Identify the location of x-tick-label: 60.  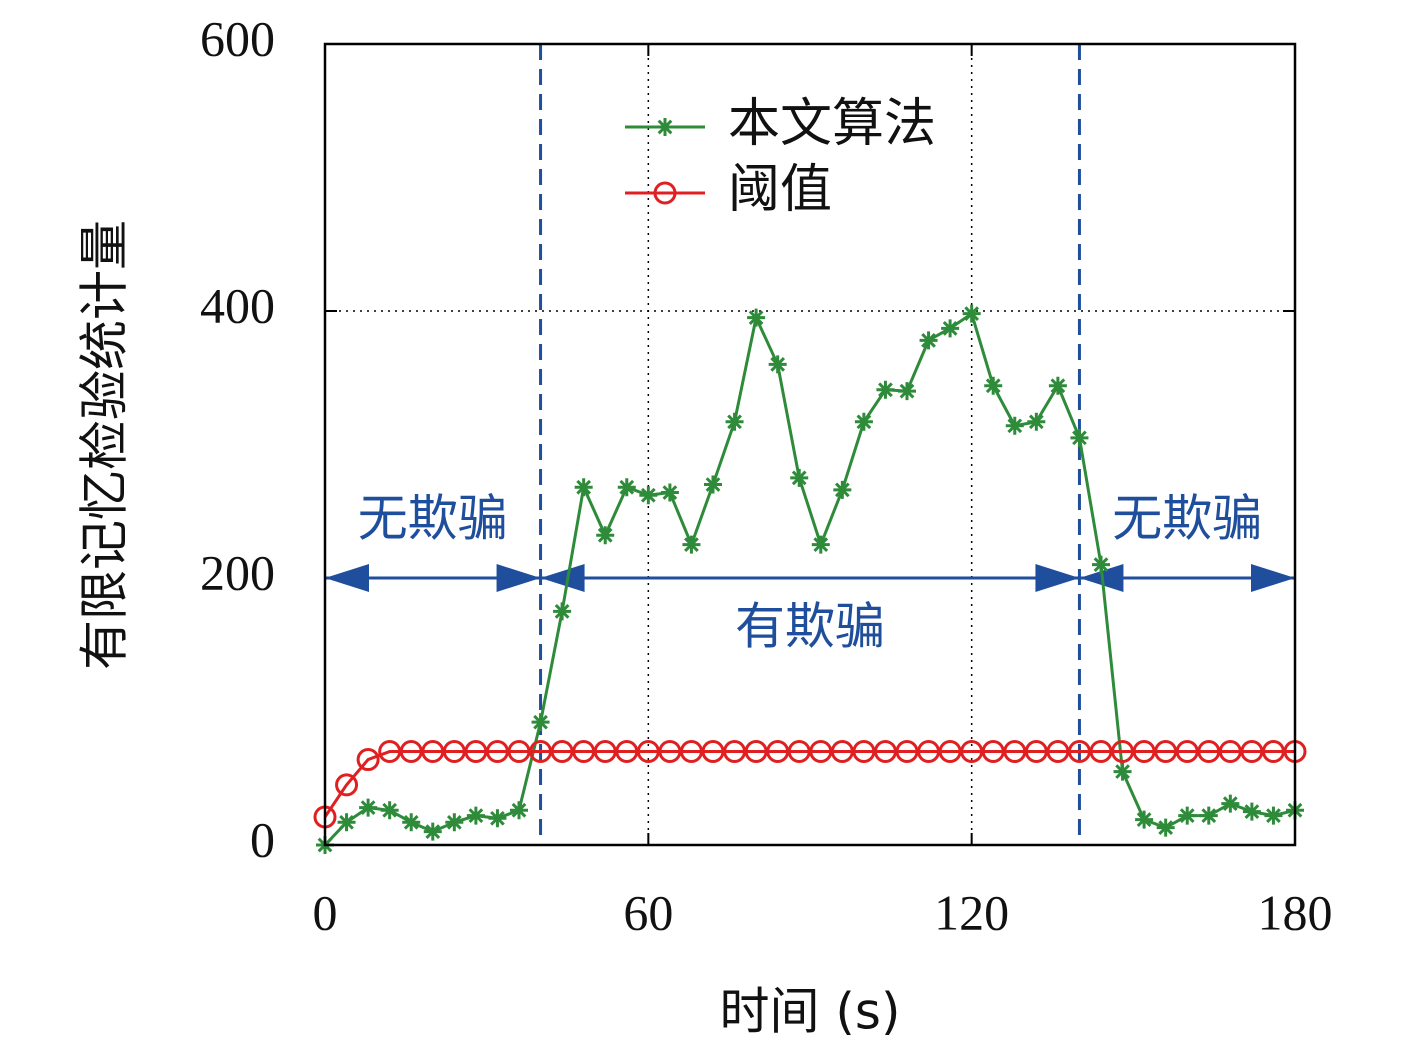
(648, 912).